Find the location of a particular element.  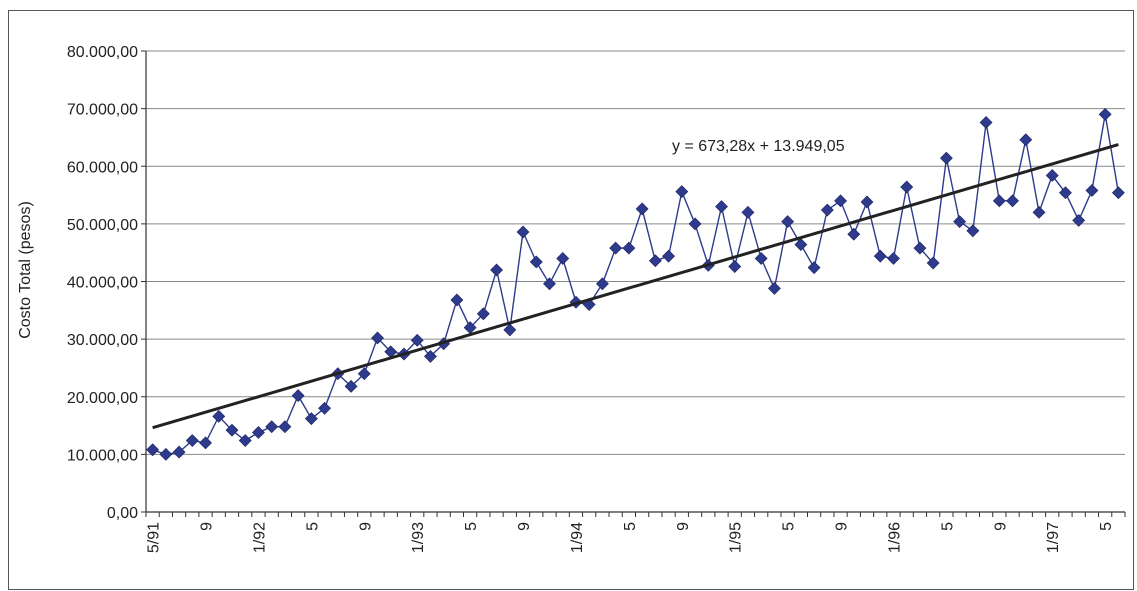

y-tick-label: 50.000,00 is located at coordinates (102, 225).